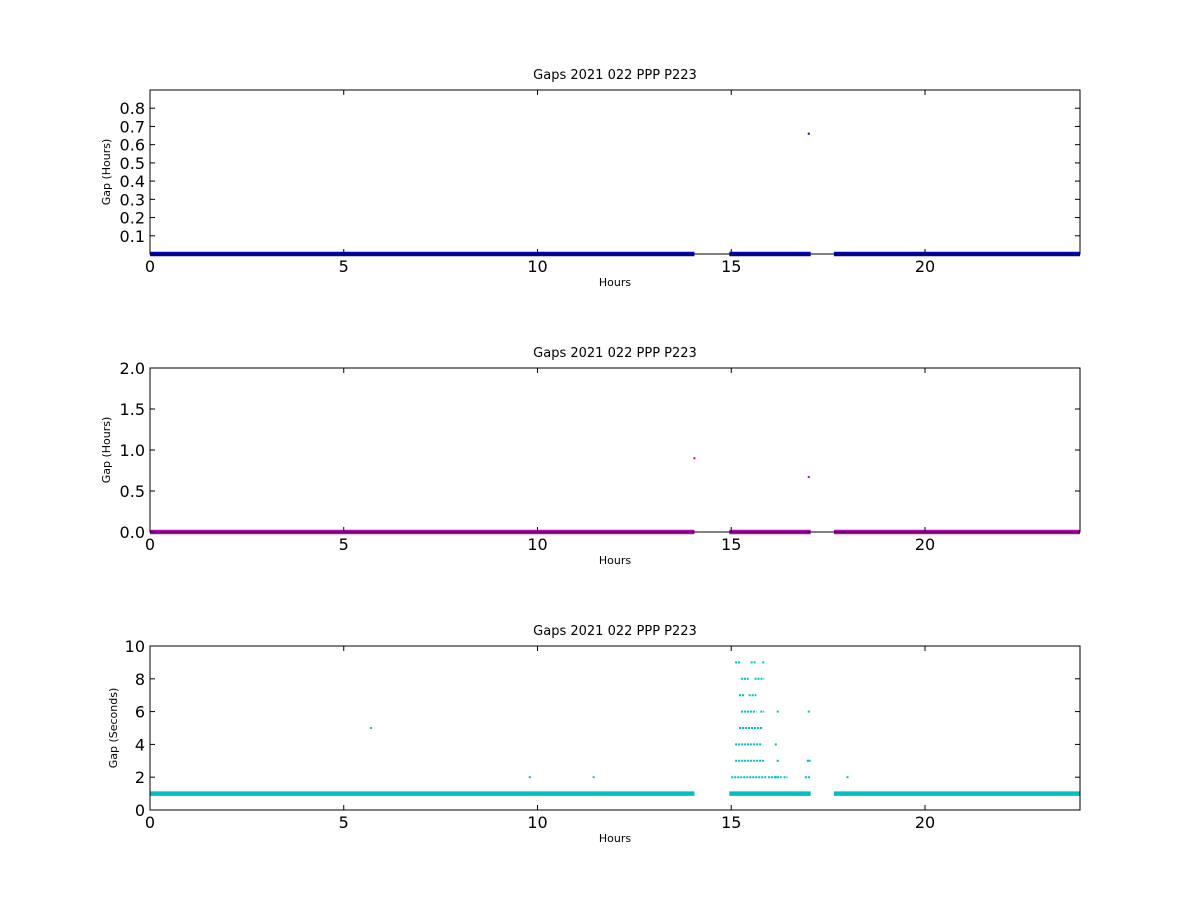 The height and width of the screenshot is (900, 1200). Describe the element at coordinates (140, 744) in the screenshot. I see `y-tick-label: 4` at that location.